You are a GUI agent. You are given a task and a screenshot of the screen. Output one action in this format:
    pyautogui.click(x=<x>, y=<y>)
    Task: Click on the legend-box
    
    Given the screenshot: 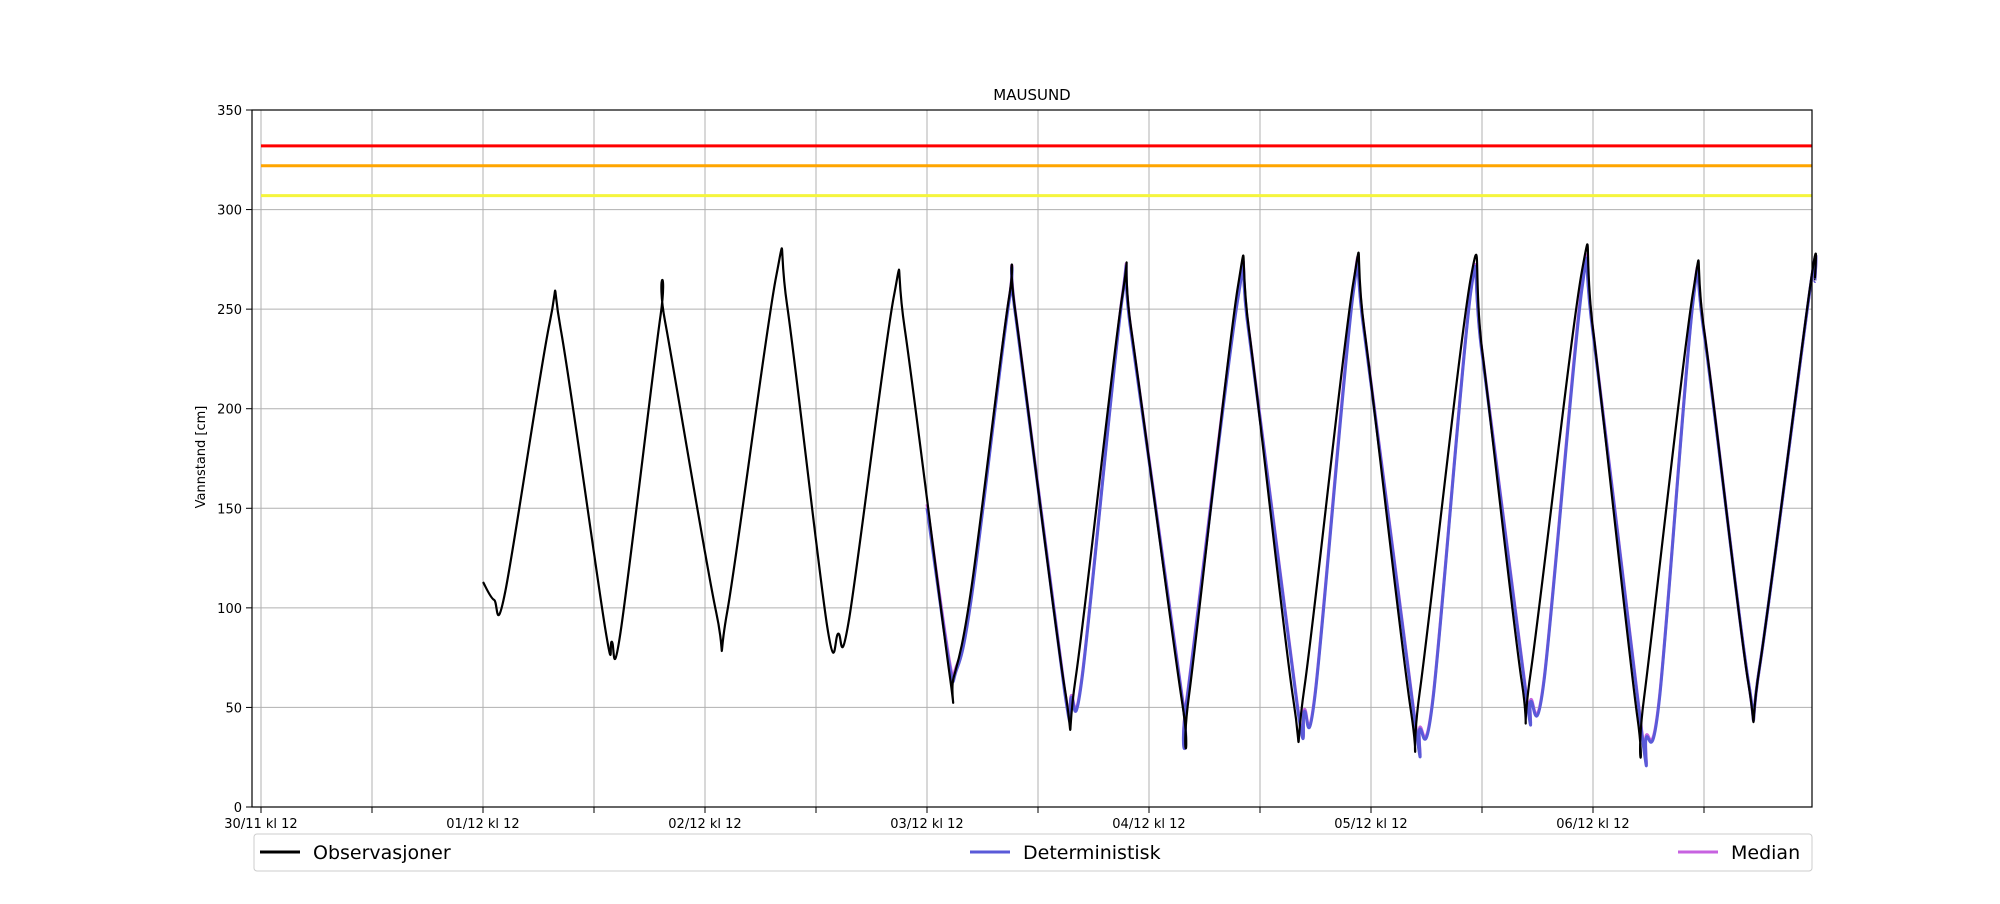 What is the action you would take?
    pyautogui.click(x=1033, y=852)
    